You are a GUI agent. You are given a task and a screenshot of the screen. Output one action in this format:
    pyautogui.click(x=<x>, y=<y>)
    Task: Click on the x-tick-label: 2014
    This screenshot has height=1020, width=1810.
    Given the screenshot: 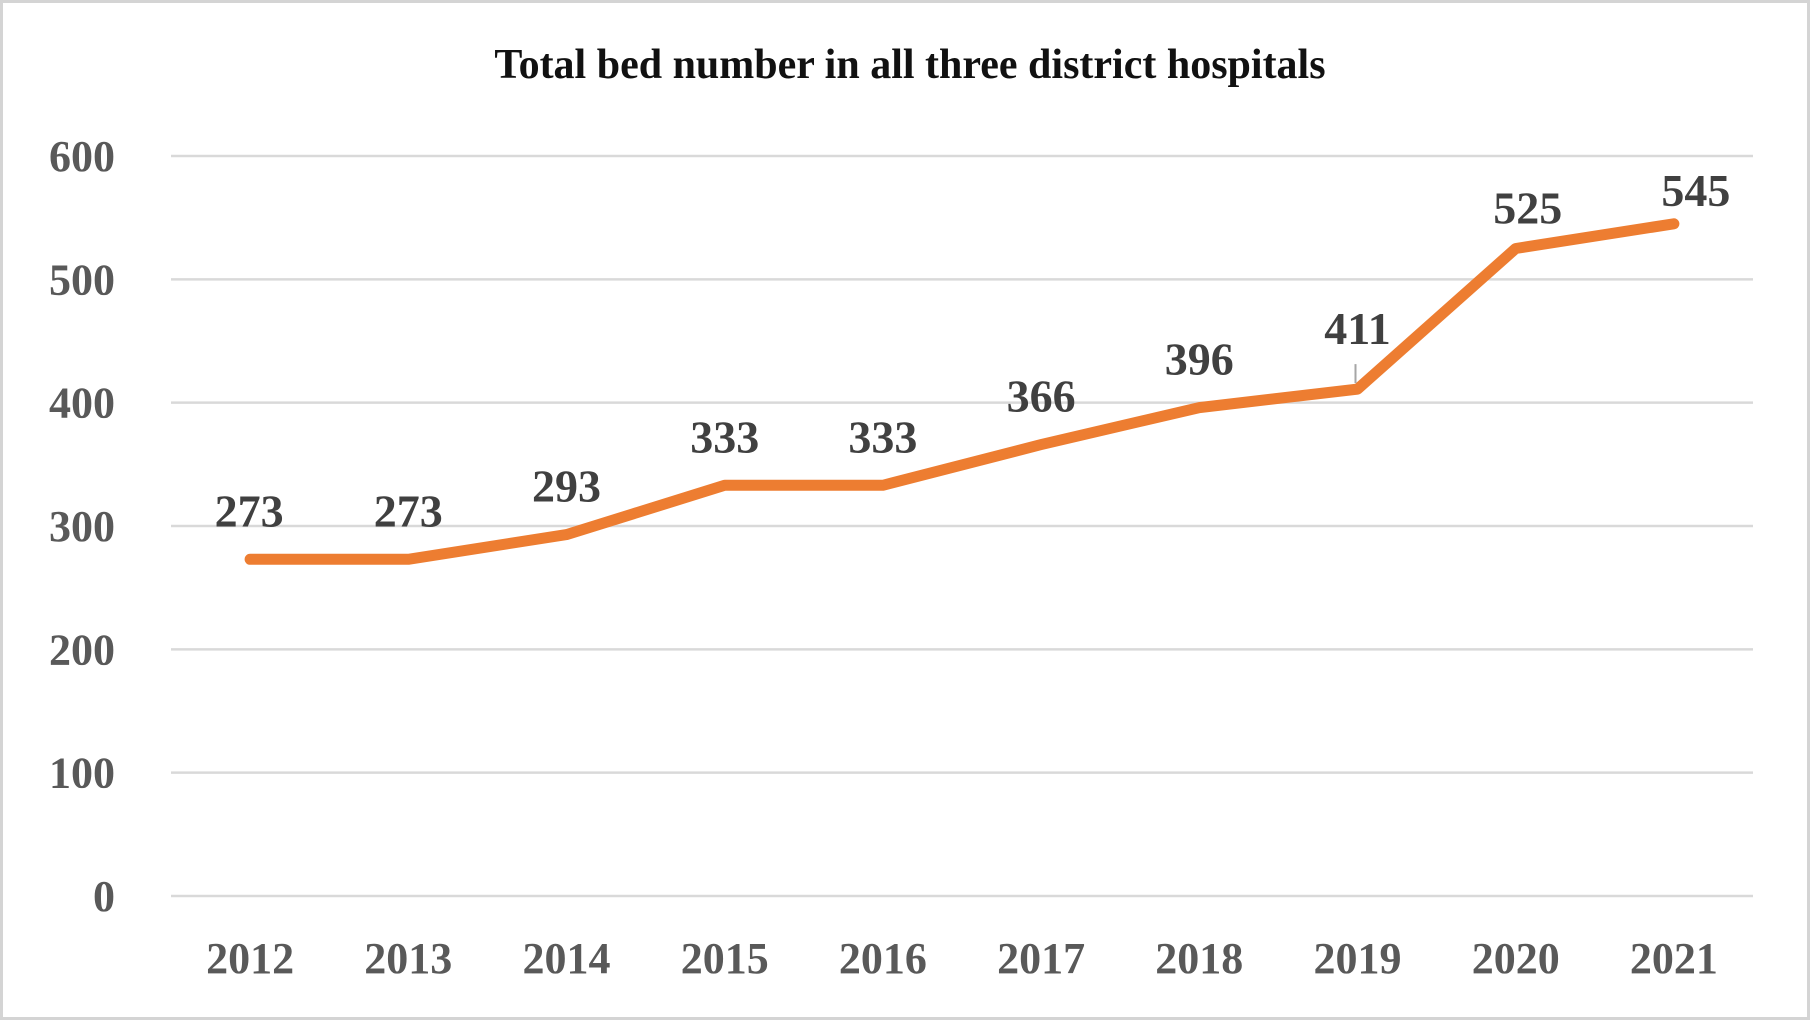 What is the action you would take?
    pyautogui.click(x=567, y=958)
    